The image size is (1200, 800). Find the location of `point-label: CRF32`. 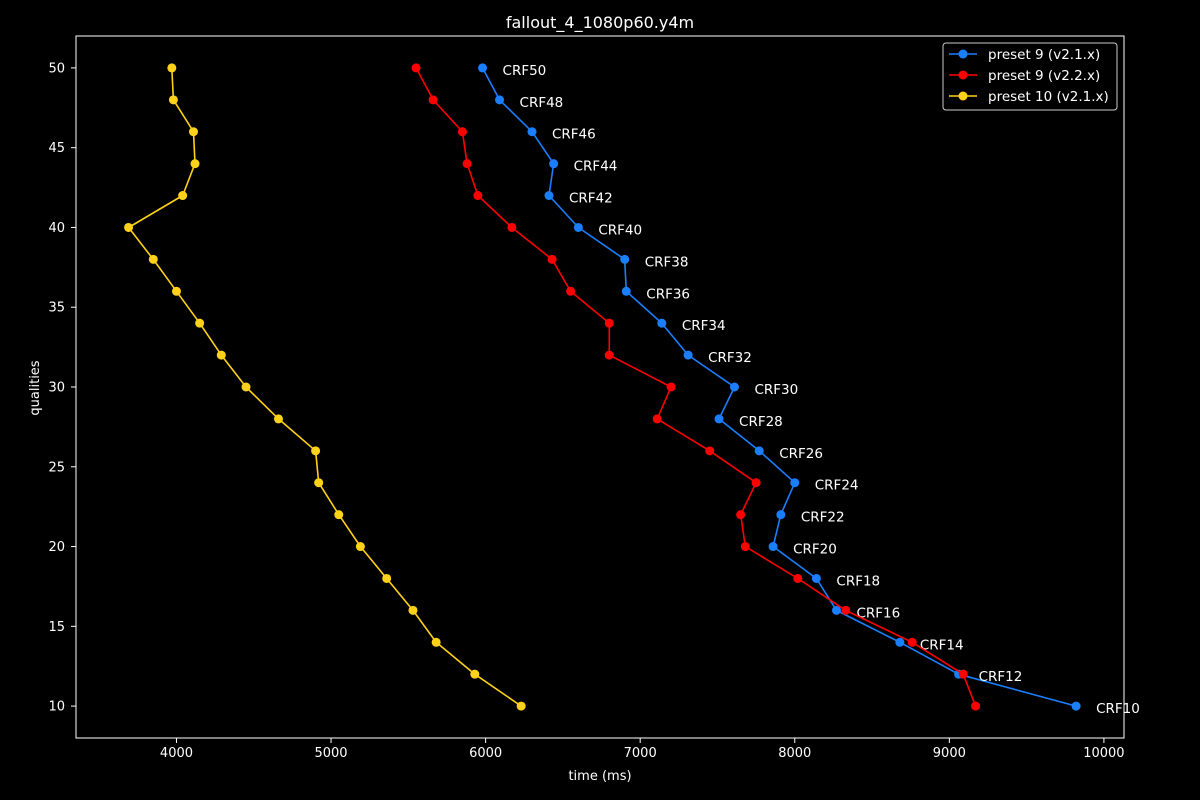

point-label: CRF32 is located at coordinates (730, 358).